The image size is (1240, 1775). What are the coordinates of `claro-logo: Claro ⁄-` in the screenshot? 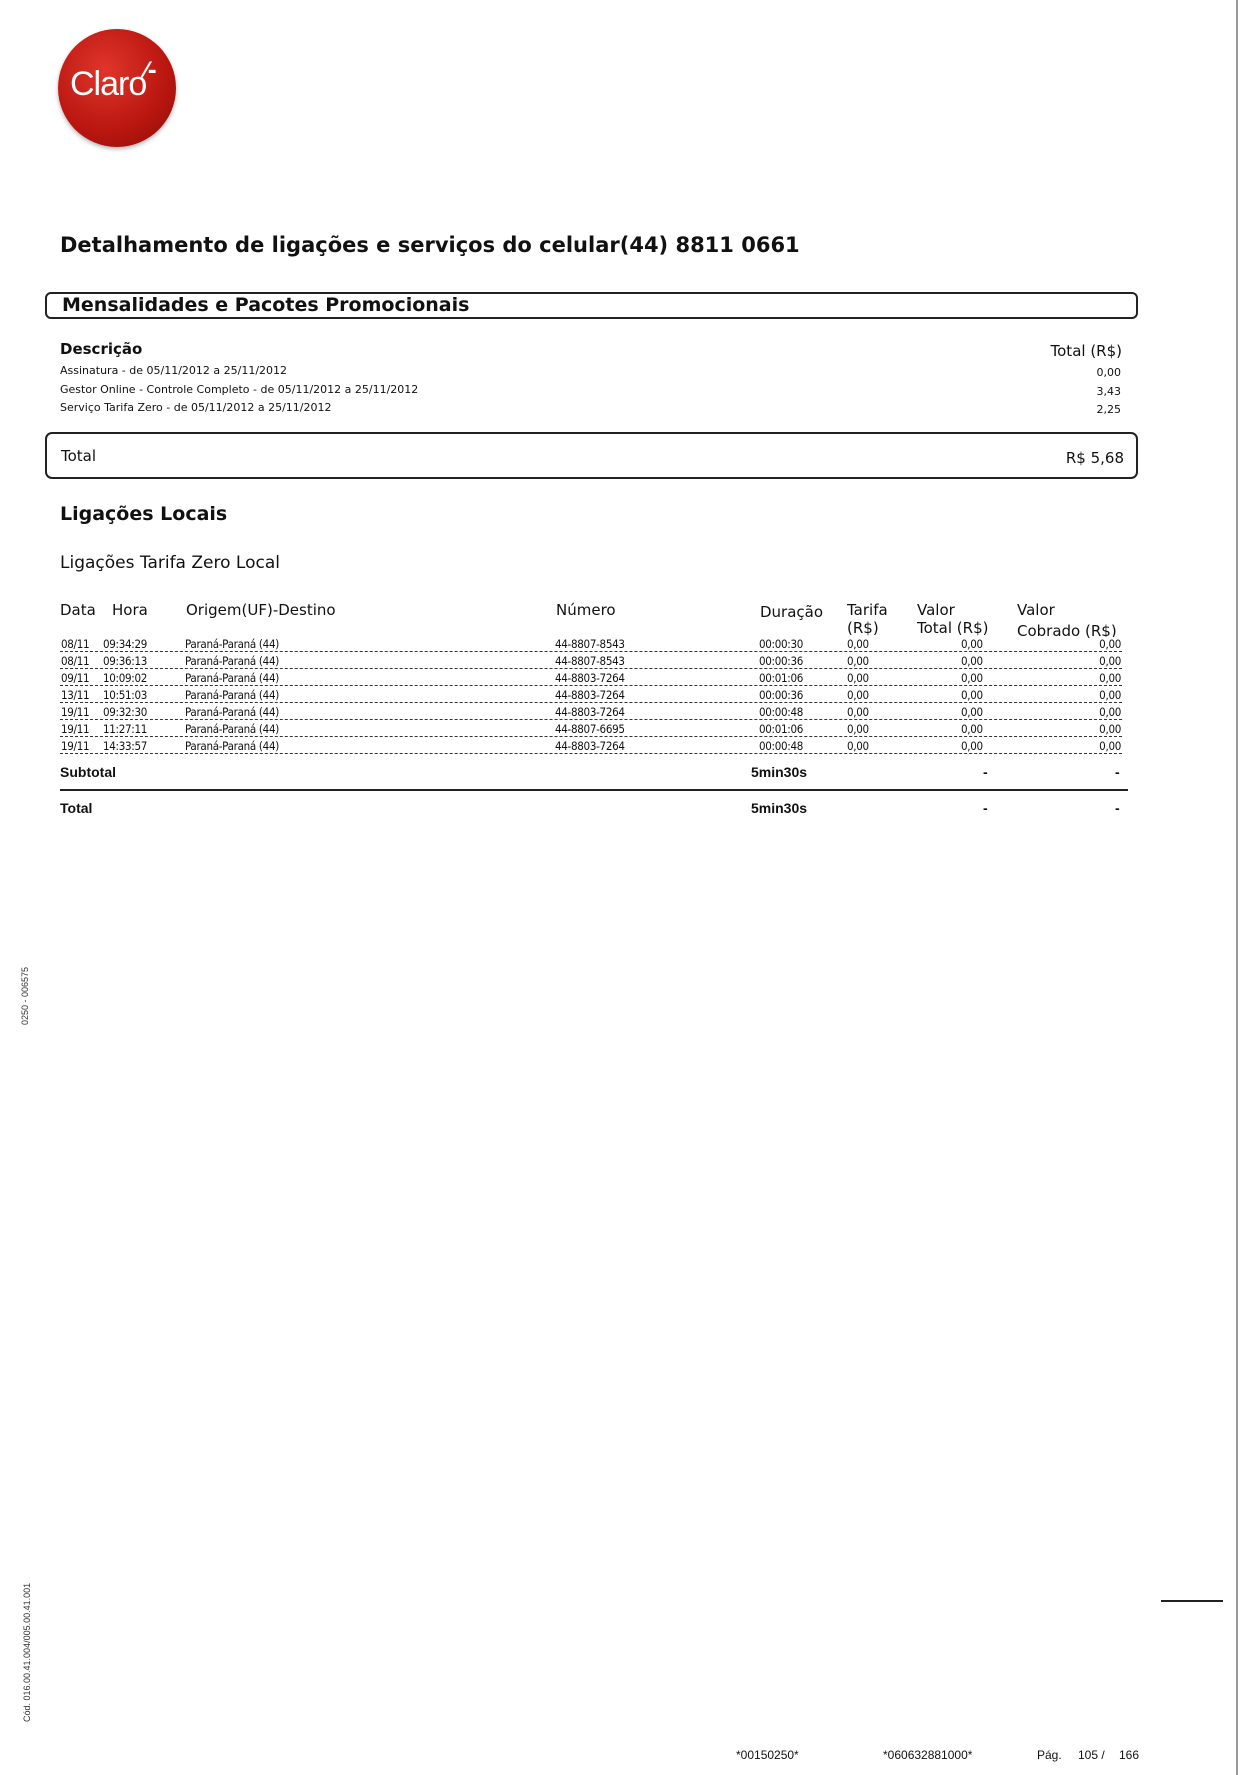 It's located at (117, 88).